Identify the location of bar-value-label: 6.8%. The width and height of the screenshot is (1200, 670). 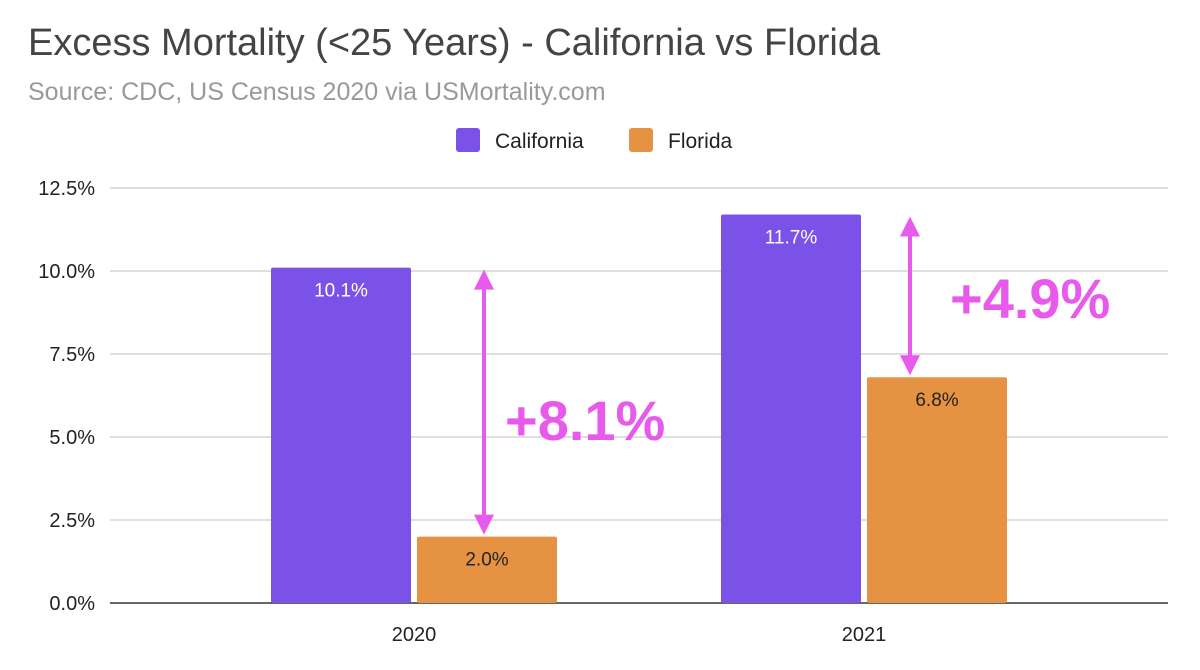
(936, 400).